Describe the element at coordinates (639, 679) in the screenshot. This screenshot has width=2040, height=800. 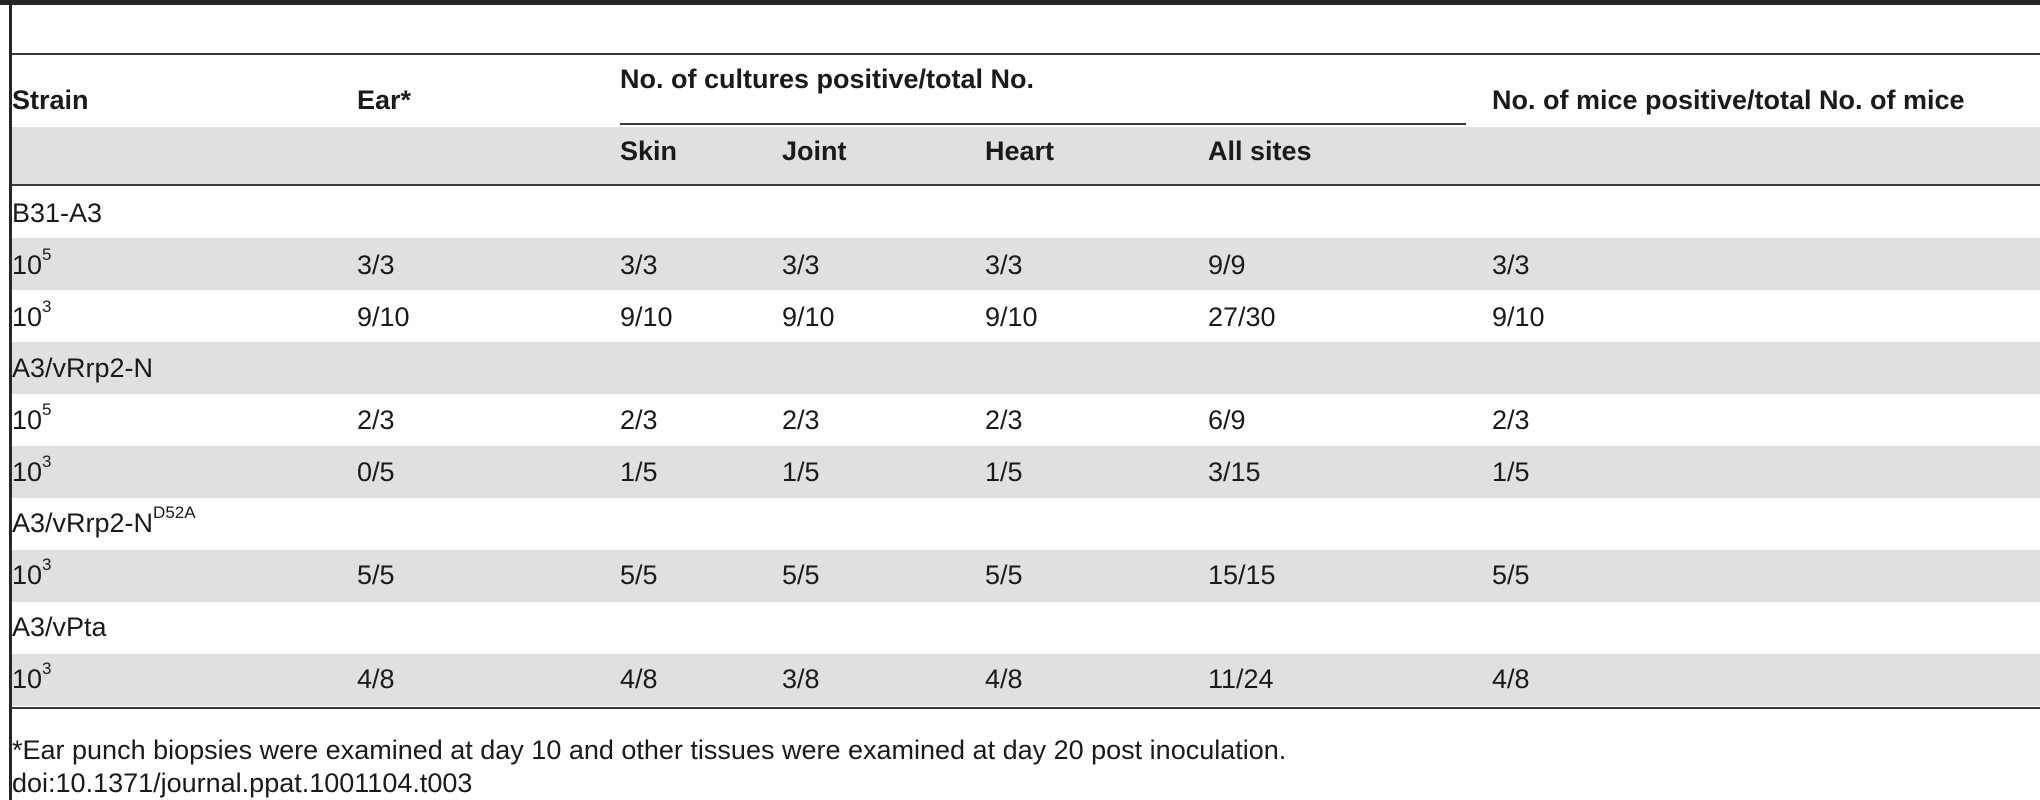
I see `skin-cell: 4/8` at that location.